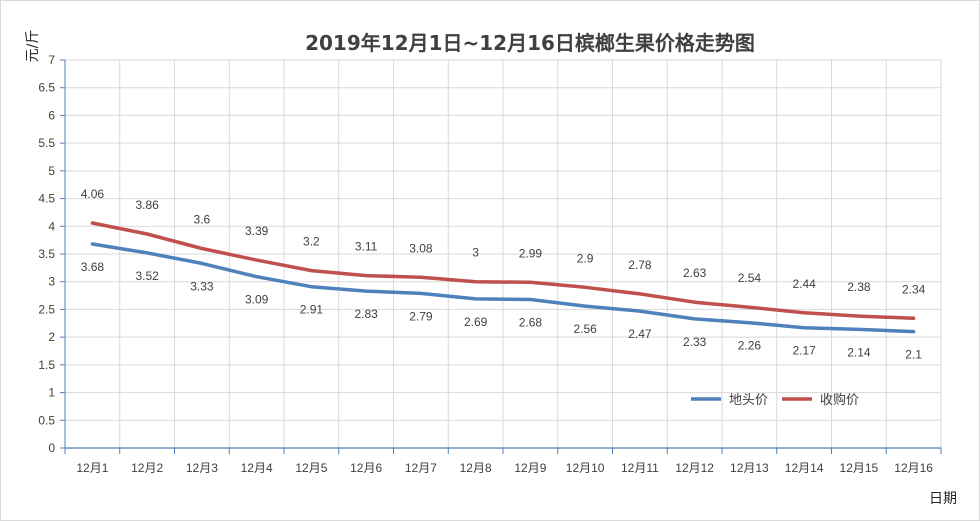 The height and width of the screenshot is (521, 980). Describe the element at coordinates (147, 468) in the screenshot. I see `x-tick-label: 12月2` at that location.